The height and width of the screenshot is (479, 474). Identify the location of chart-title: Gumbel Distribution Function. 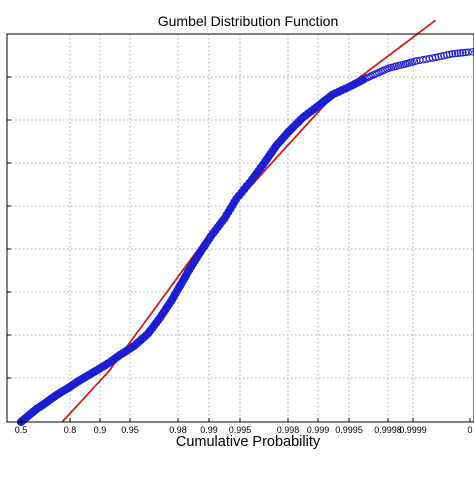
(248, 21).